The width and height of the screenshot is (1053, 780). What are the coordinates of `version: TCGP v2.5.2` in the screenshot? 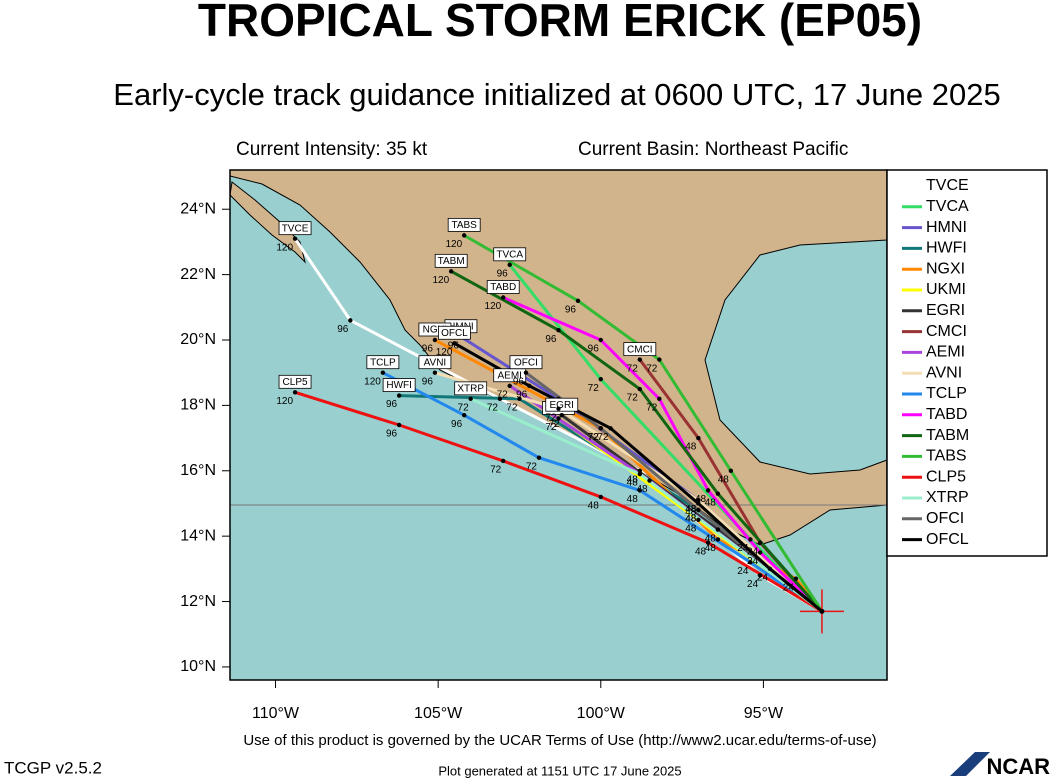 It's located at (53, 767).